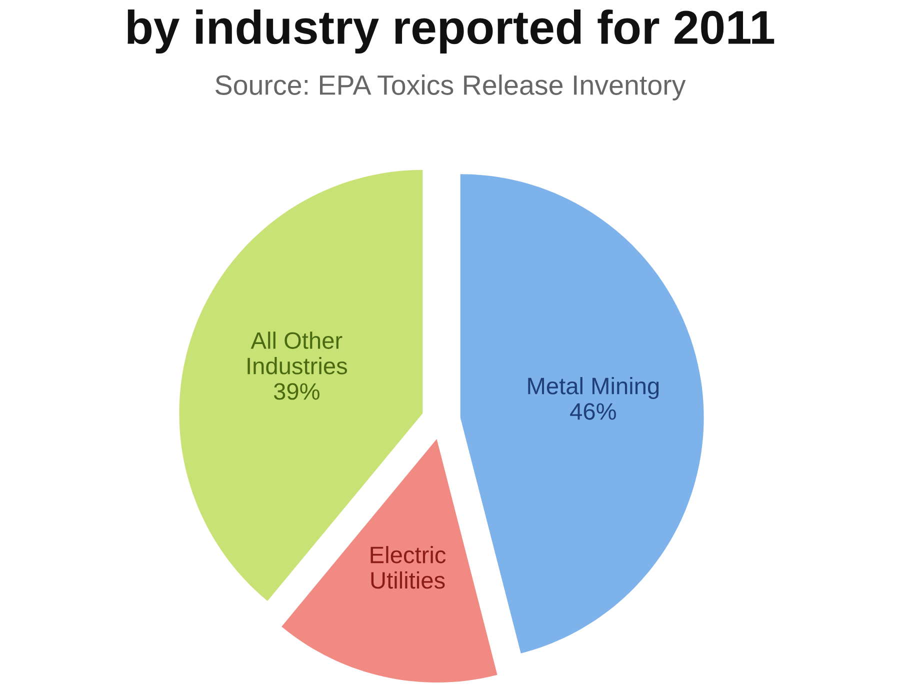 The height and width of the screenshot is (700, 900). I want to click on data-label: 46%, so click(593, 411).